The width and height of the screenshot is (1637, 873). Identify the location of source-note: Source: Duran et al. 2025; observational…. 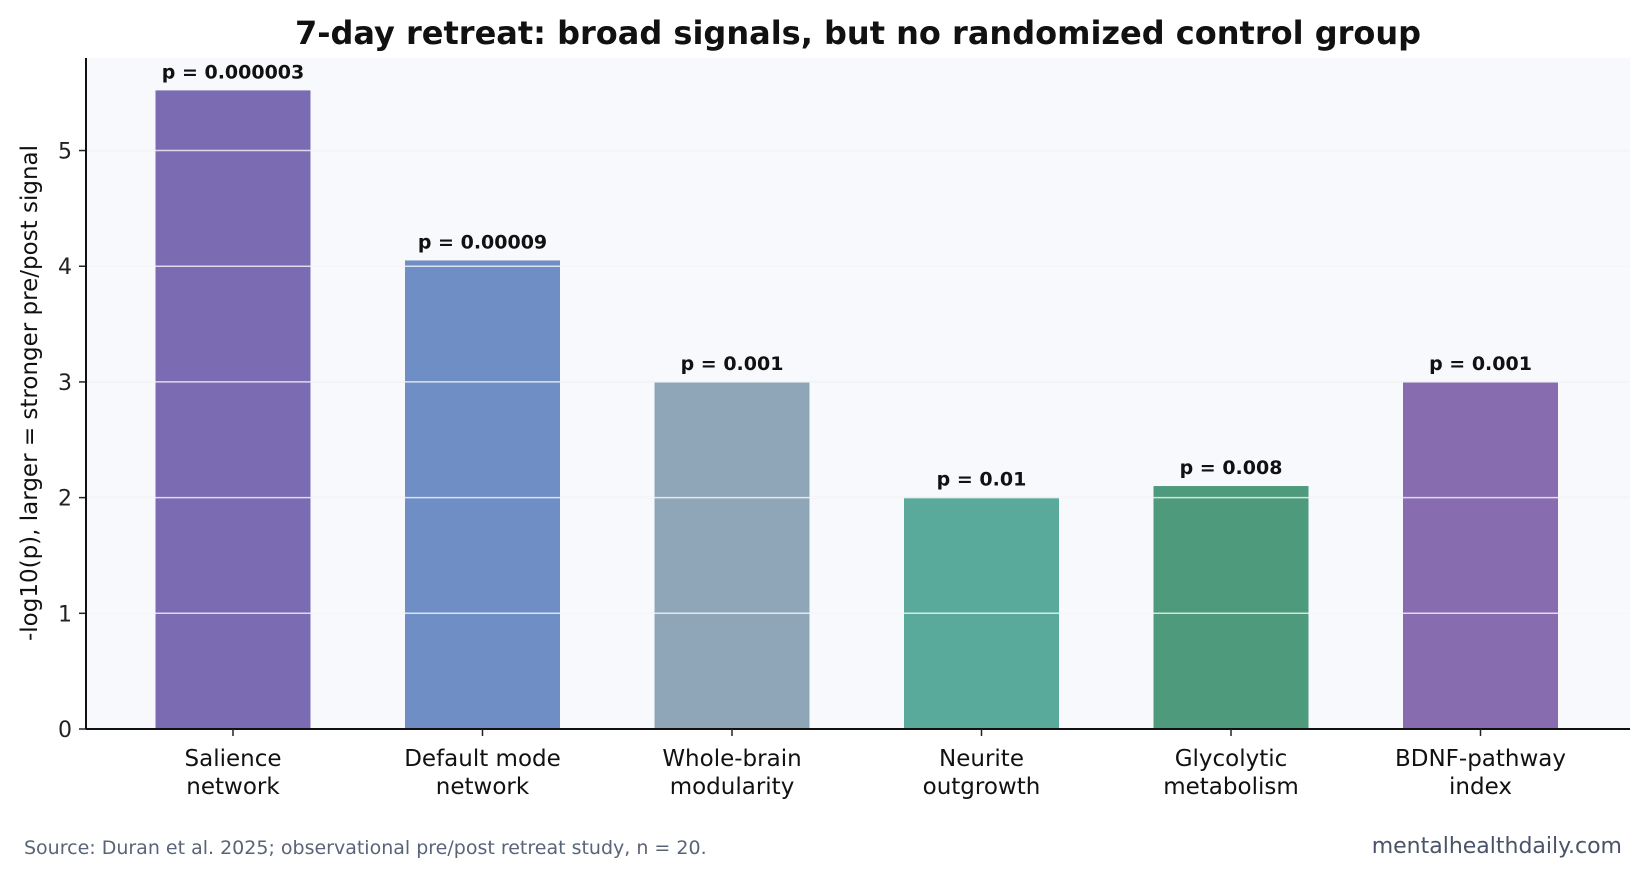
(365, 848).